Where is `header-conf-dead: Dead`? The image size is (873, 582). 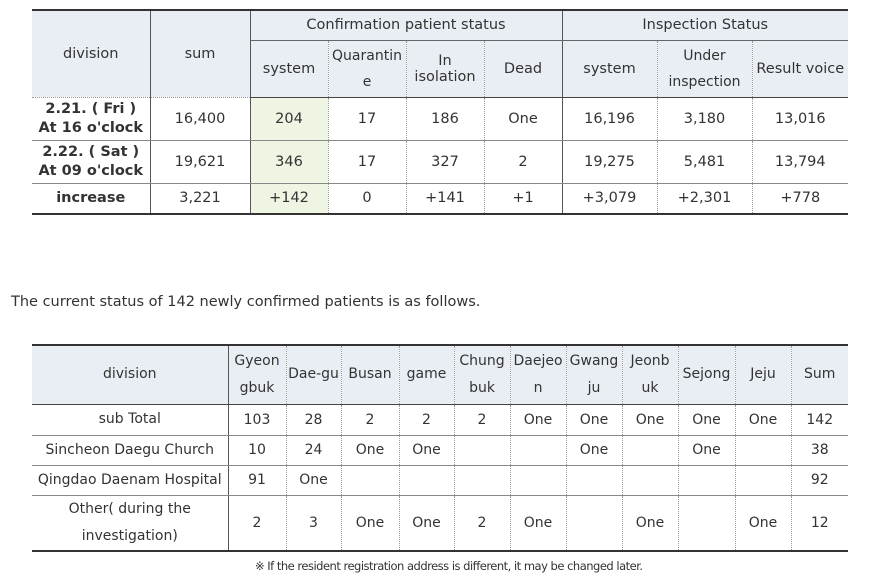
header-conf-dead: Dead is located at coordinates (523, 69).